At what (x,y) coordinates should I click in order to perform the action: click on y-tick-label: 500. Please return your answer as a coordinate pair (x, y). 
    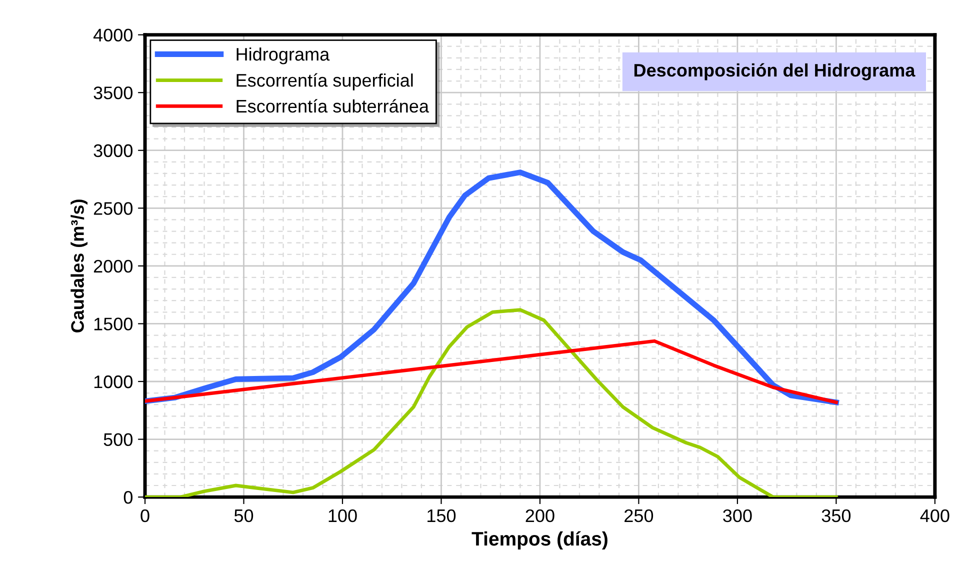
    Looking at the image, I should click on (118, 439).